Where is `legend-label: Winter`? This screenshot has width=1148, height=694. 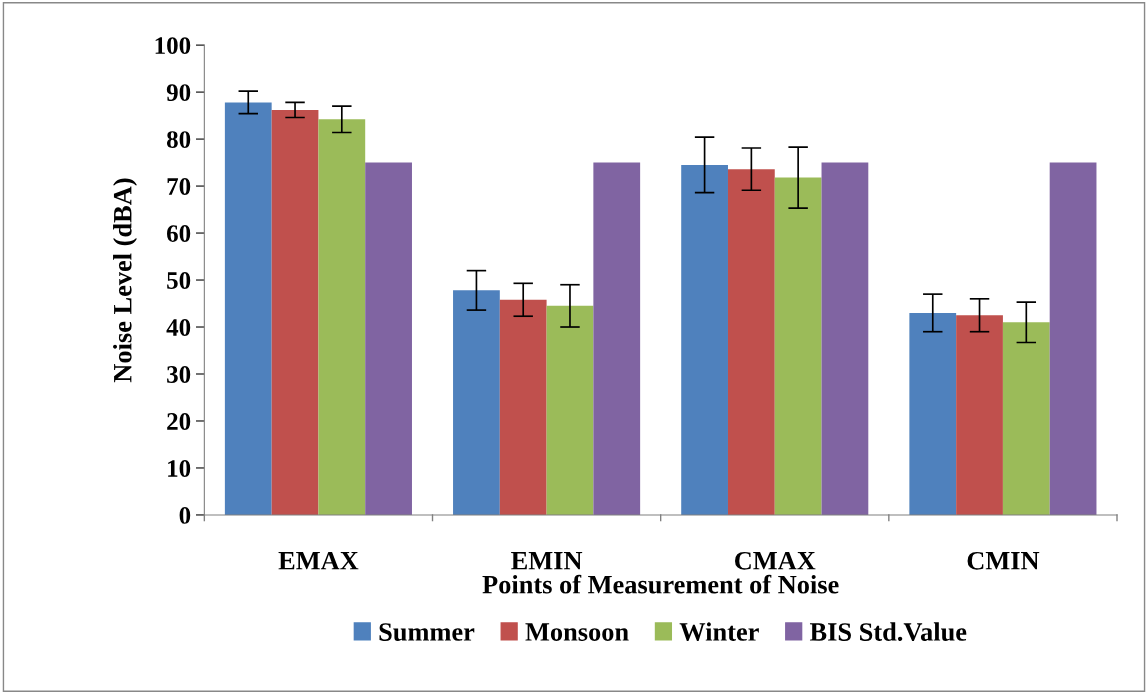 legend-label: Winter is located at coordinates (719, 632).